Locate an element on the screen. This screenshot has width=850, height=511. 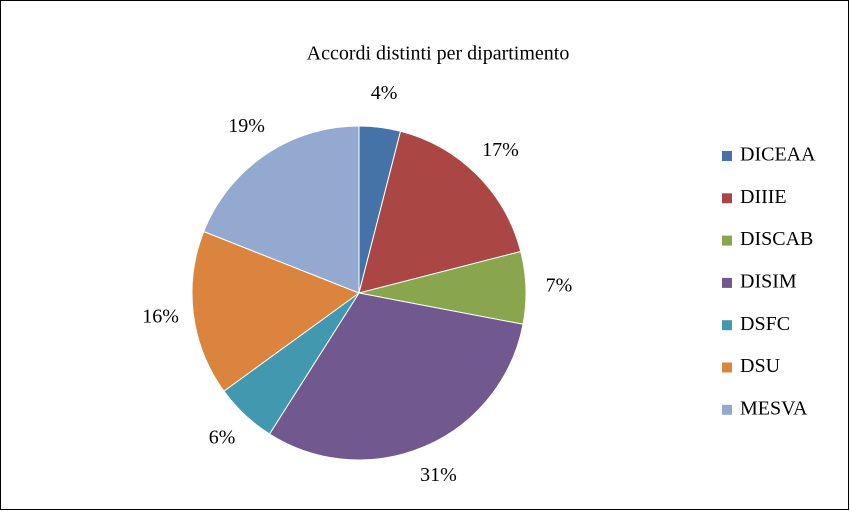
legend-label: DIIIE is located at coordinates (763, 197).